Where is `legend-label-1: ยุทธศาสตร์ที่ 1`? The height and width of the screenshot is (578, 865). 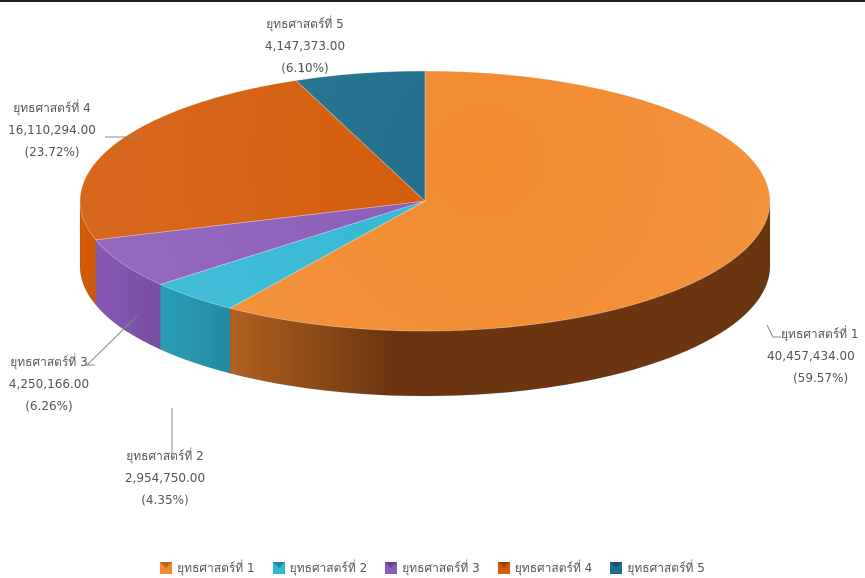 legend-label-1: ยุทธศาสตร์ที่ 1 is located at coordinates (216, 567).